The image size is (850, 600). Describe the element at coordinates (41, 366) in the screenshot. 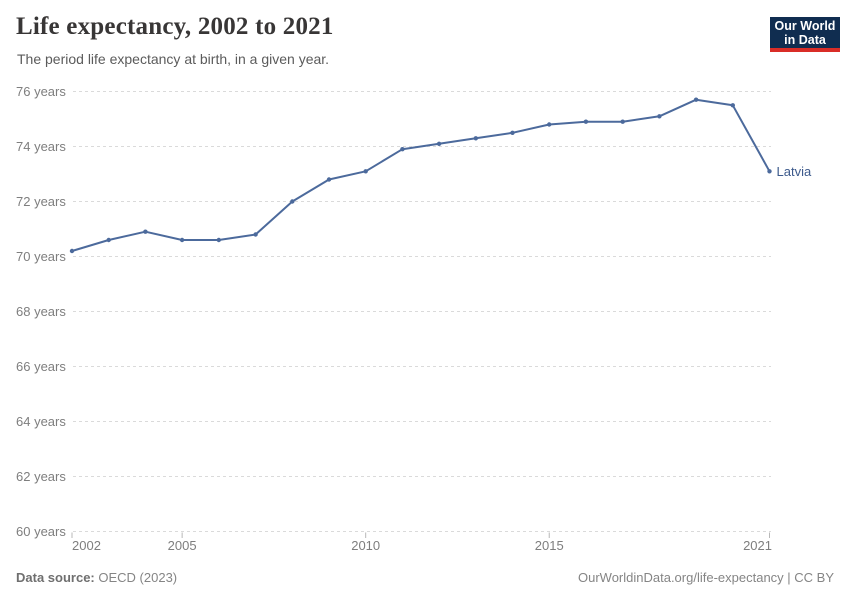

I see `y-axis-tick-label: 66 years` at that location.